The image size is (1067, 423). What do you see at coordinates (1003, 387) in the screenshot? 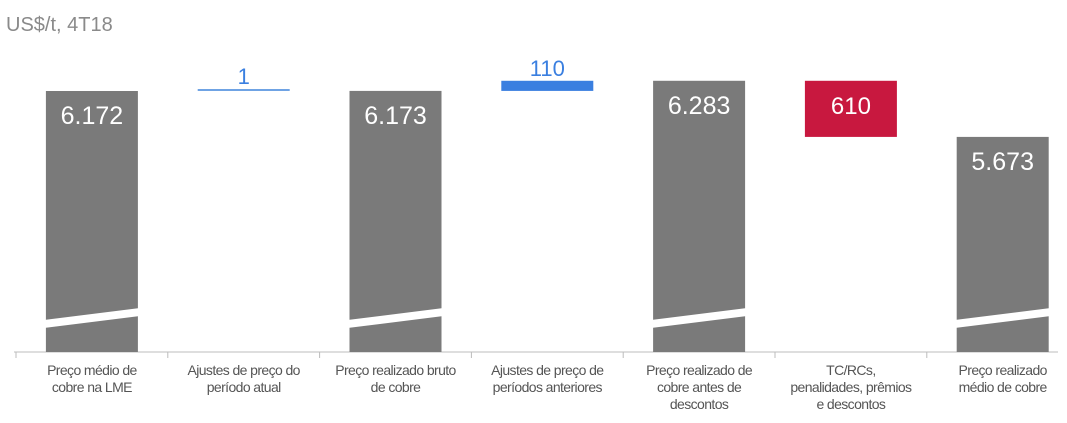
I see `category-label-line: médio de cobre` at bounding box center [1003, 387].